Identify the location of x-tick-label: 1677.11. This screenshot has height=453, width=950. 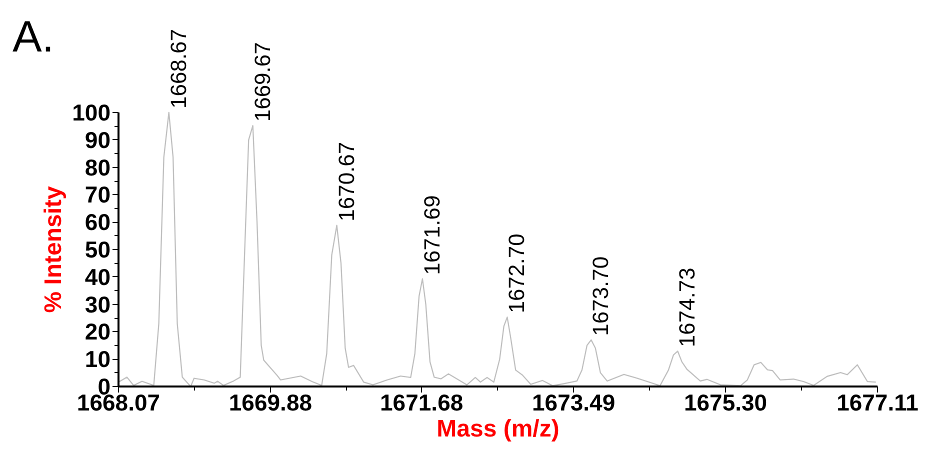
(877, 403).